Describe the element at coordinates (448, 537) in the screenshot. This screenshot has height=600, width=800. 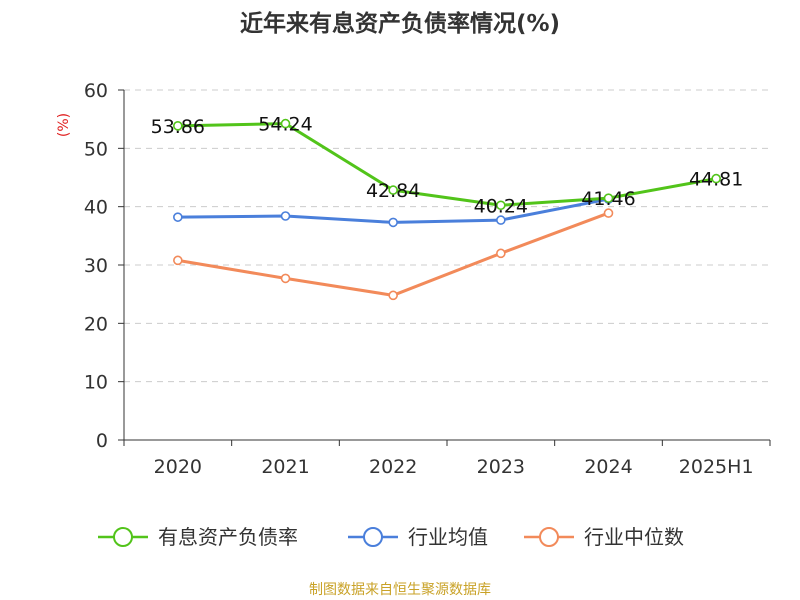
I see `legend-label: 行业均值` at that location.